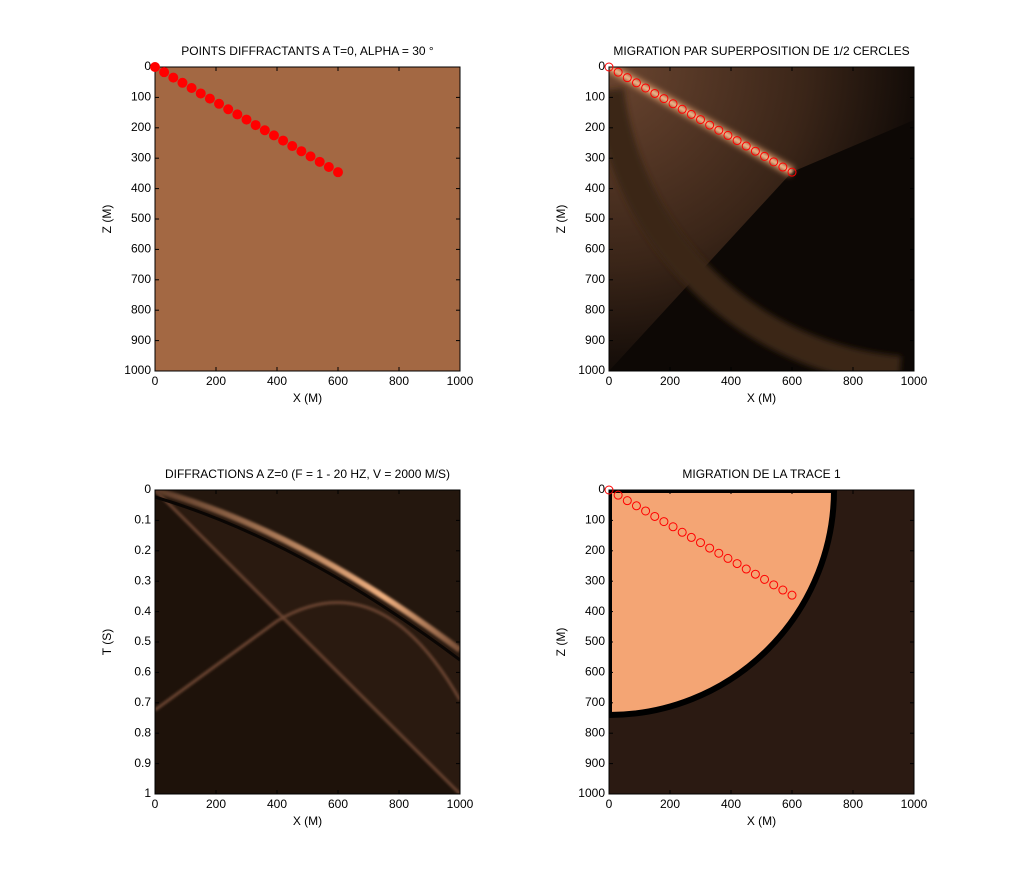  Describe the element at coordinates (595, 520) in the screenshot. I see `y-tick-label: 100` at that location.